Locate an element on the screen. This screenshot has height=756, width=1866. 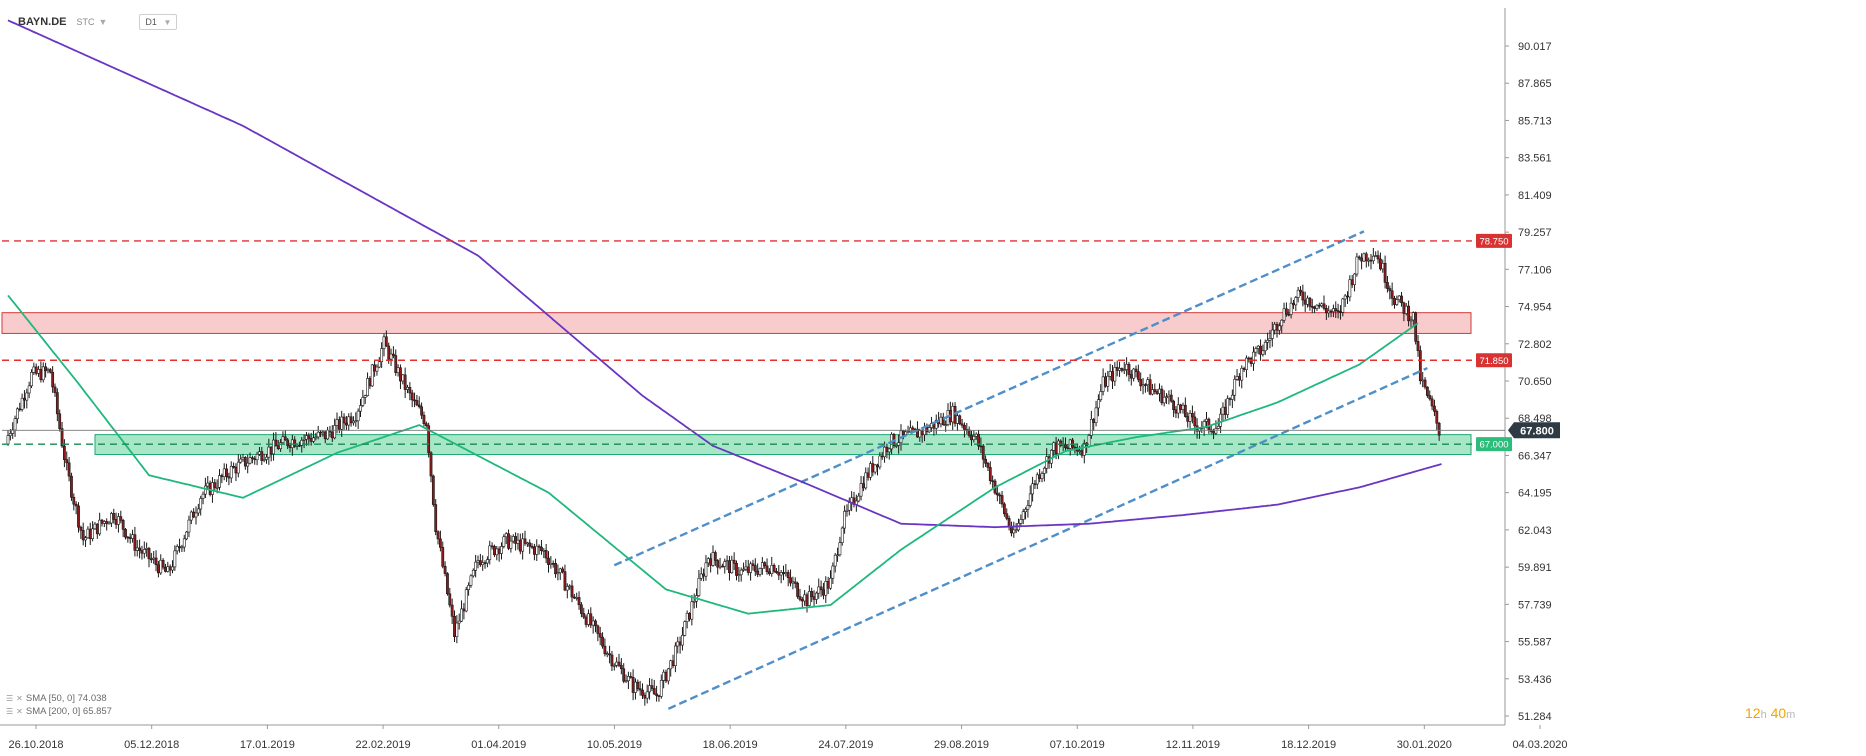
symbol-label: BAYN.DE is located at coordinates (42, 22).